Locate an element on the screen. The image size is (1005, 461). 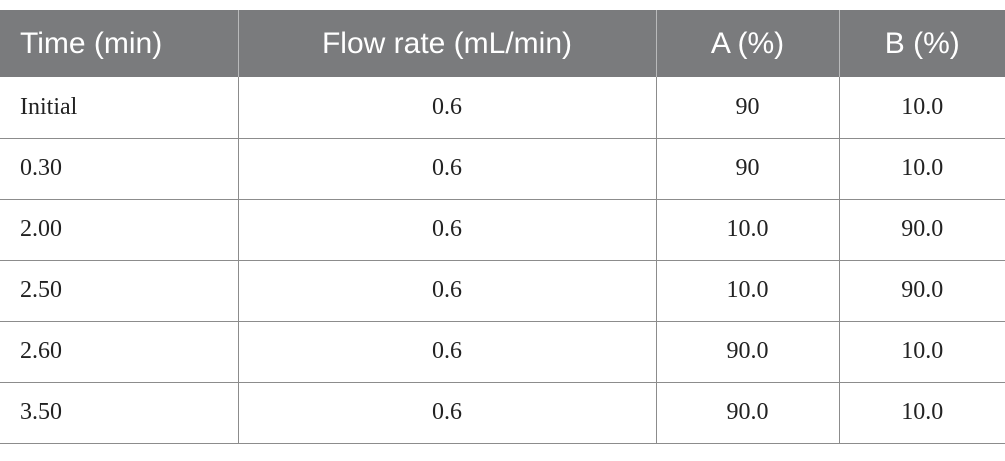
cell-time: 2.00 is located at coordinates (119, 230).